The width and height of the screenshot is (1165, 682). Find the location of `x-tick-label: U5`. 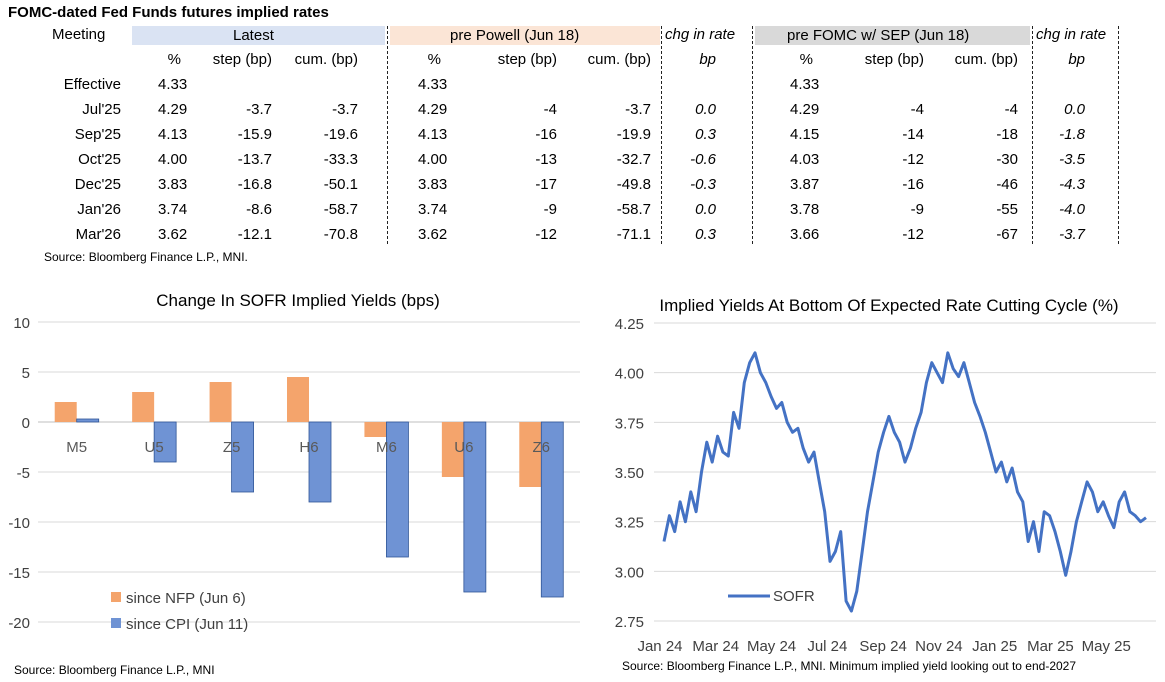

x-tick-label: U5 is located at coordinates (154, 447).